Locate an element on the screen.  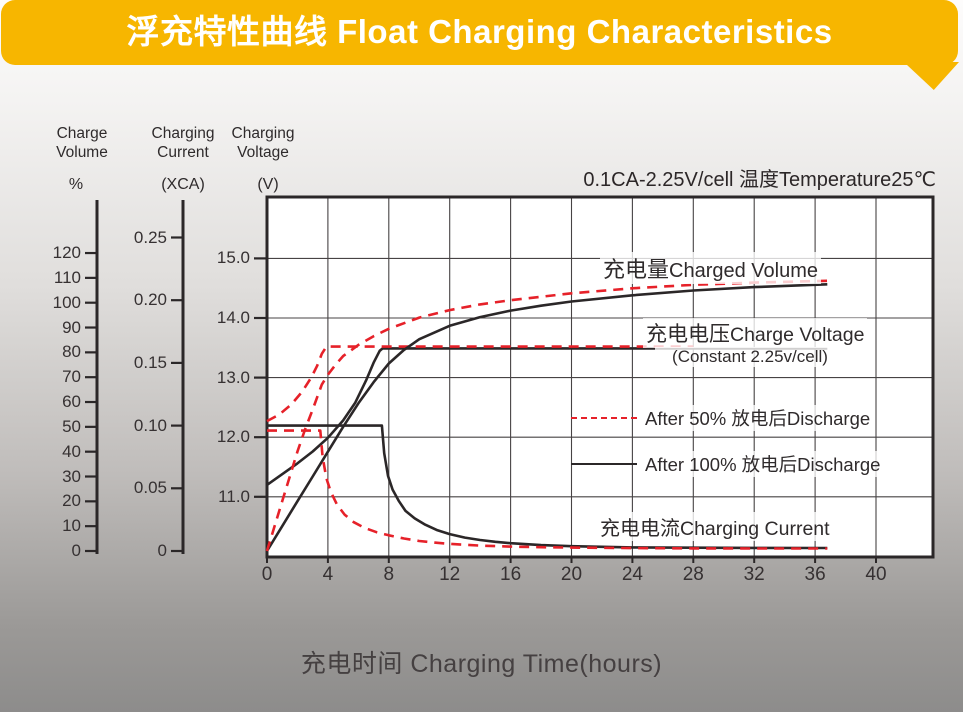
voltage-tick-label: 15.0 is located at coordinates (233, 258).